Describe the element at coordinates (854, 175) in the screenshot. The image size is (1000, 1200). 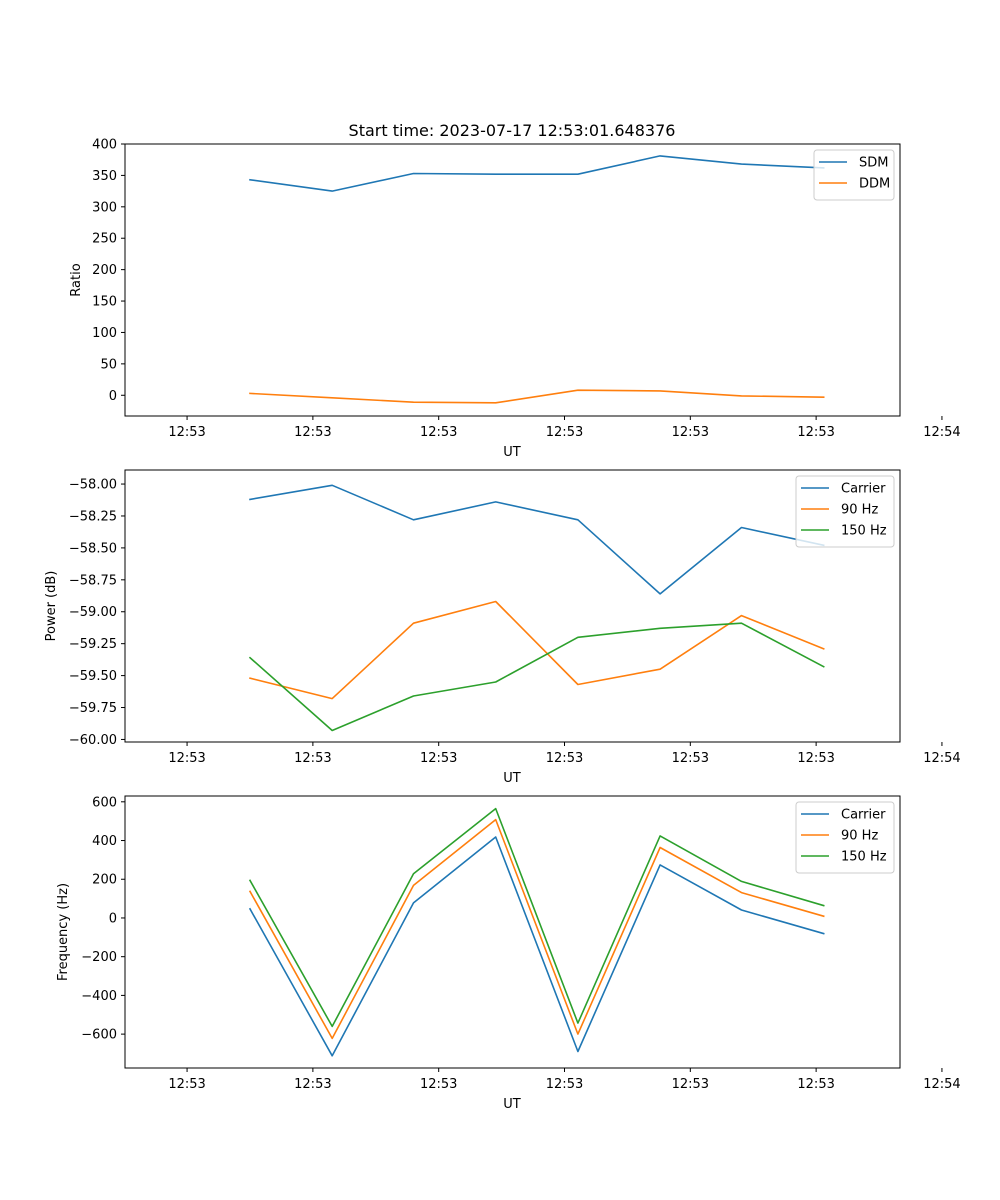
I see `ratio-legend: SDM DDM` at that location.